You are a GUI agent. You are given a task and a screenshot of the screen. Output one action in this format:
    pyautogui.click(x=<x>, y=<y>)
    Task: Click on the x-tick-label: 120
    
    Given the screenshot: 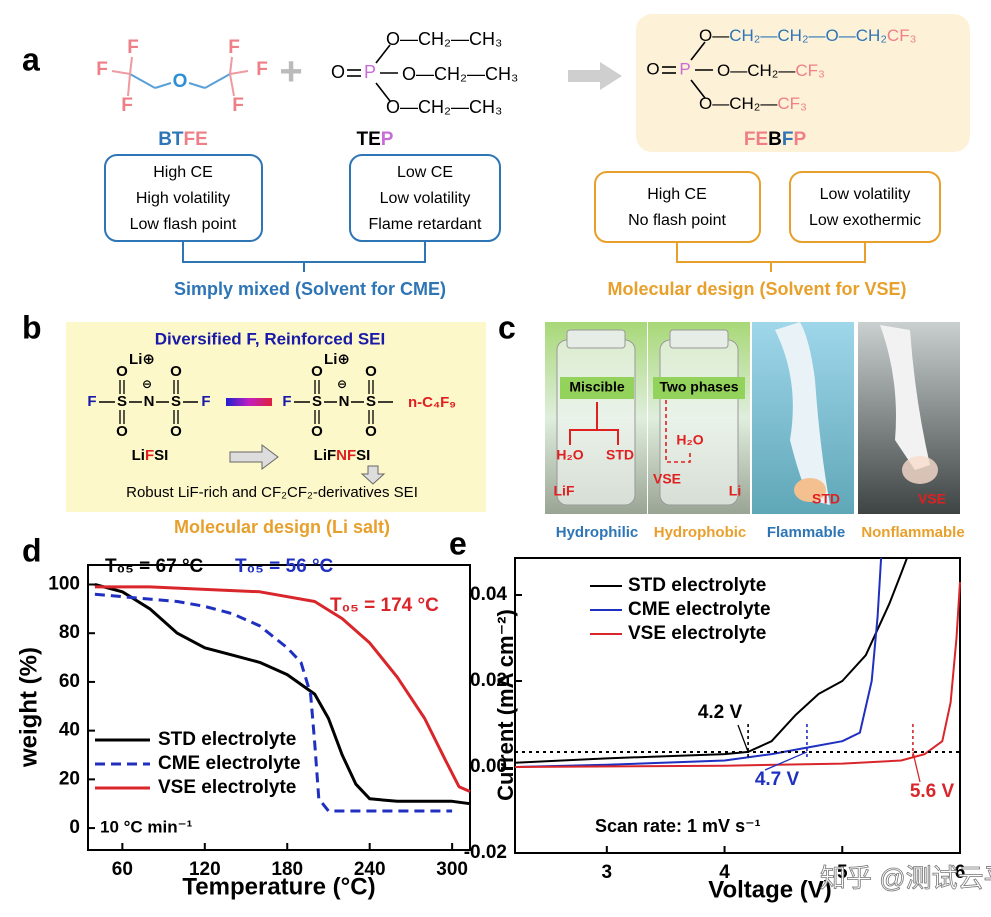 What is the action you would take?
    pyautogui.click(x=205, y=869)
    